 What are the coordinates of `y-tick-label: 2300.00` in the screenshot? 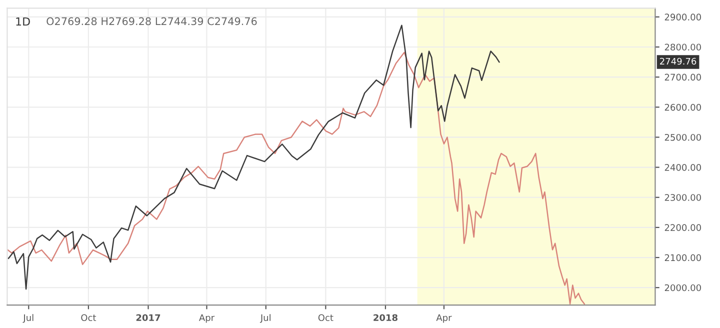 It's located at (682, 197).